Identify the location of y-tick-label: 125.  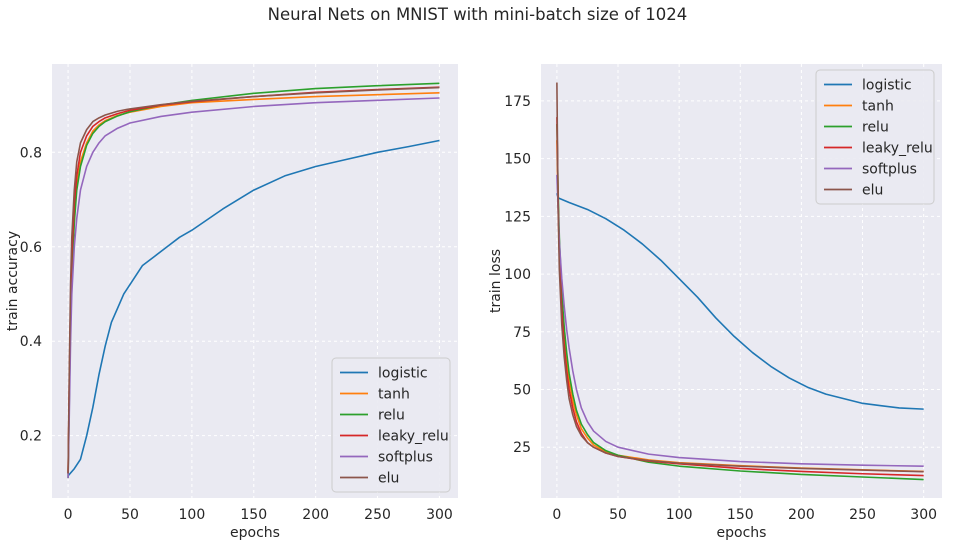
(517, 217).